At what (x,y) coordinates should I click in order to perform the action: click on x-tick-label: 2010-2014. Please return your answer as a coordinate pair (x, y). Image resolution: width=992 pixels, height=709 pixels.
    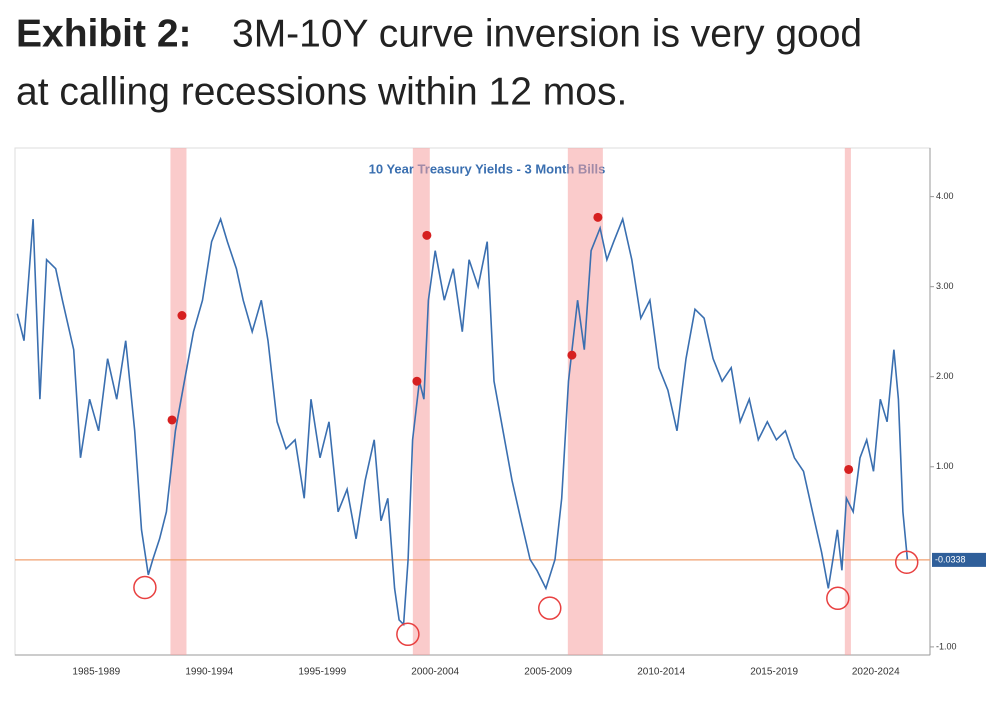
    Looking at the image, I should click on (661, 672).